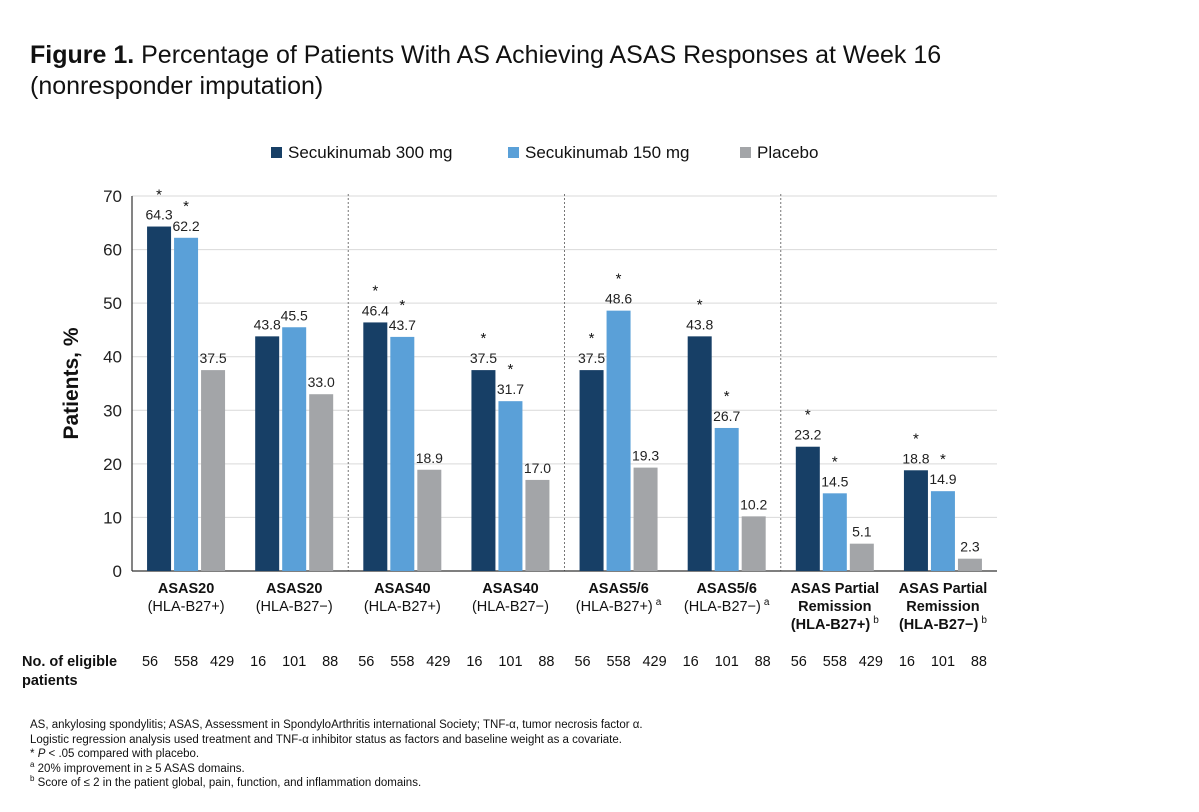 The height and width of the screenshot is (812, 1199). Describe the element at coordinates (942, 479) in the screenshot. I see `data-label: 14.9` at that location.